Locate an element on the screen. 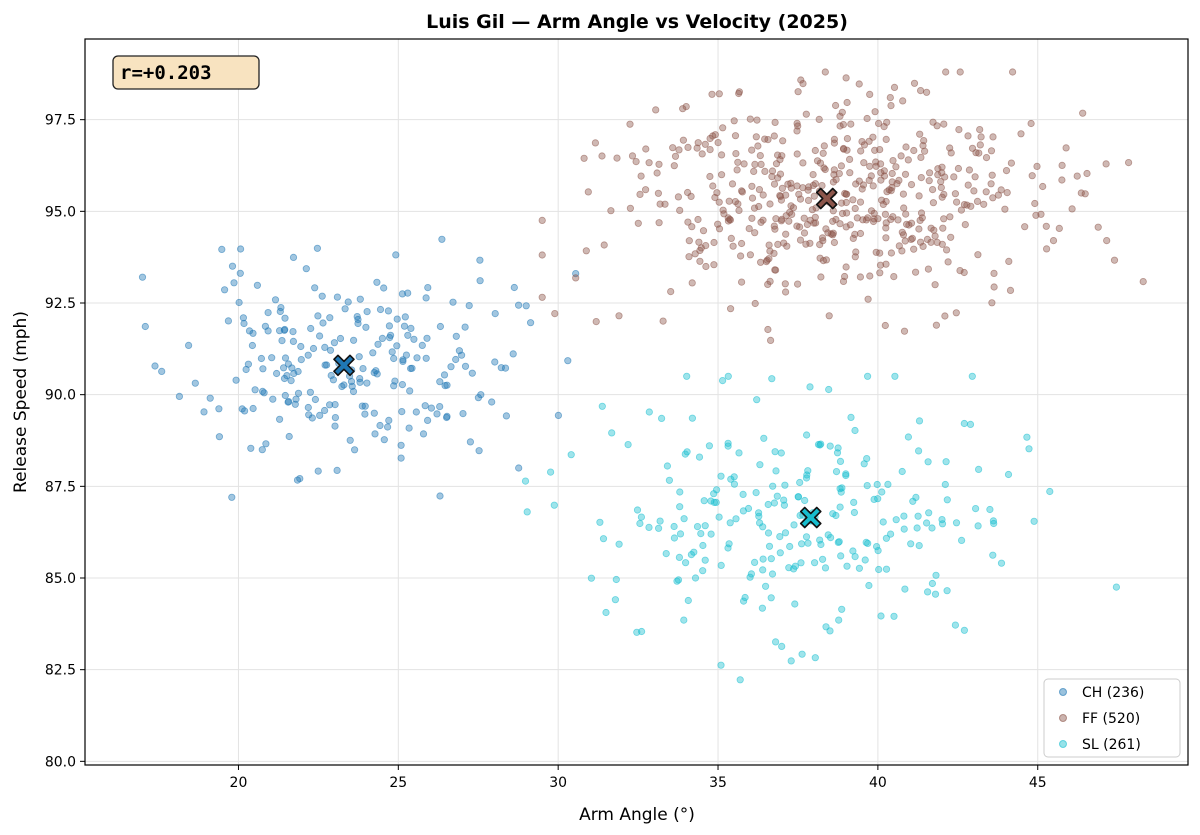 The image size is (1200, 835). centroid-marker-ch is located at coordinates (344, 365).